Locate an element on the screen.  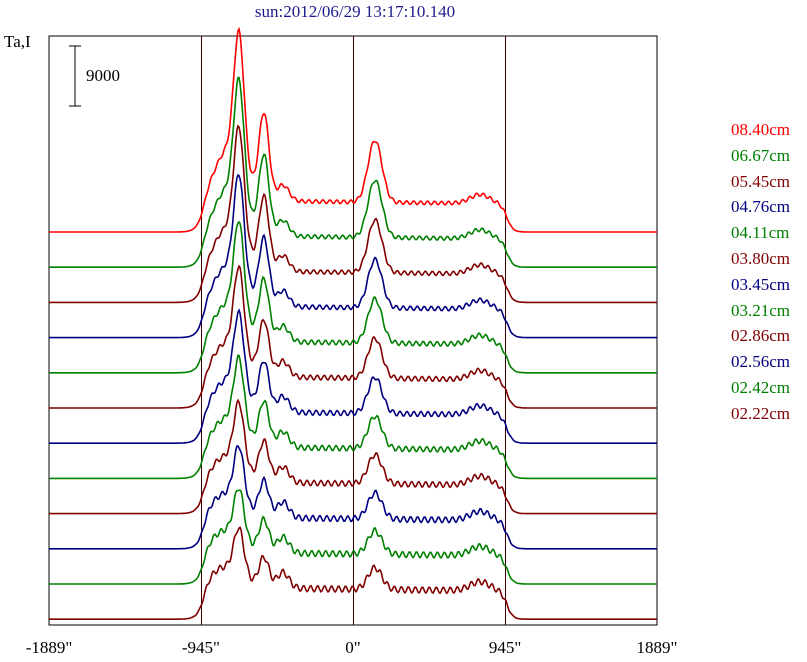
x-tick-label: -1889" is located at coordinates (49, 647).